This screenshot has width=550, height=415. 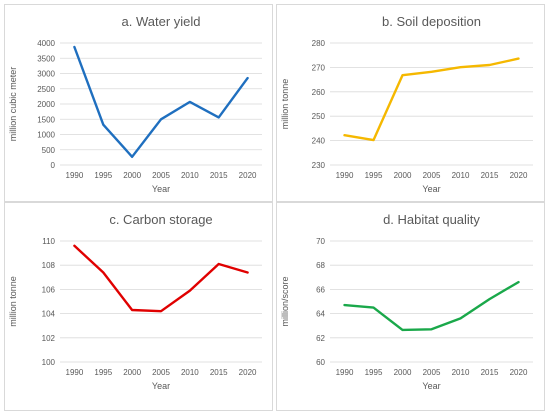 I want to click on y-tick-label: 0, so click(x=53, y=165).